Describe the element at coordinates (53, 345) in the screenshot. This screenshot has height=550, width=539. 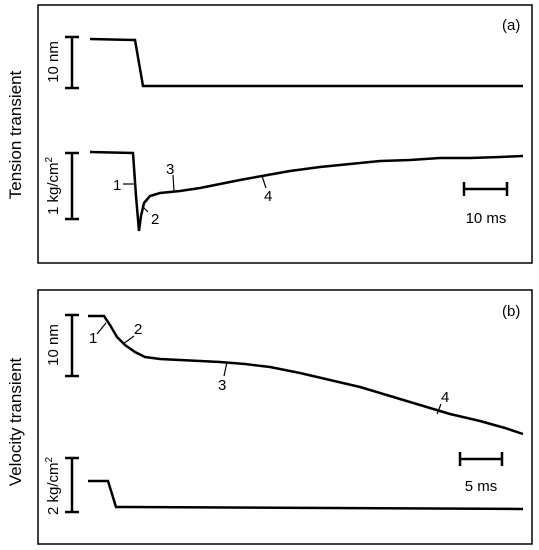
I see `panel-b-length-scale-label: 10 nm` at that location.